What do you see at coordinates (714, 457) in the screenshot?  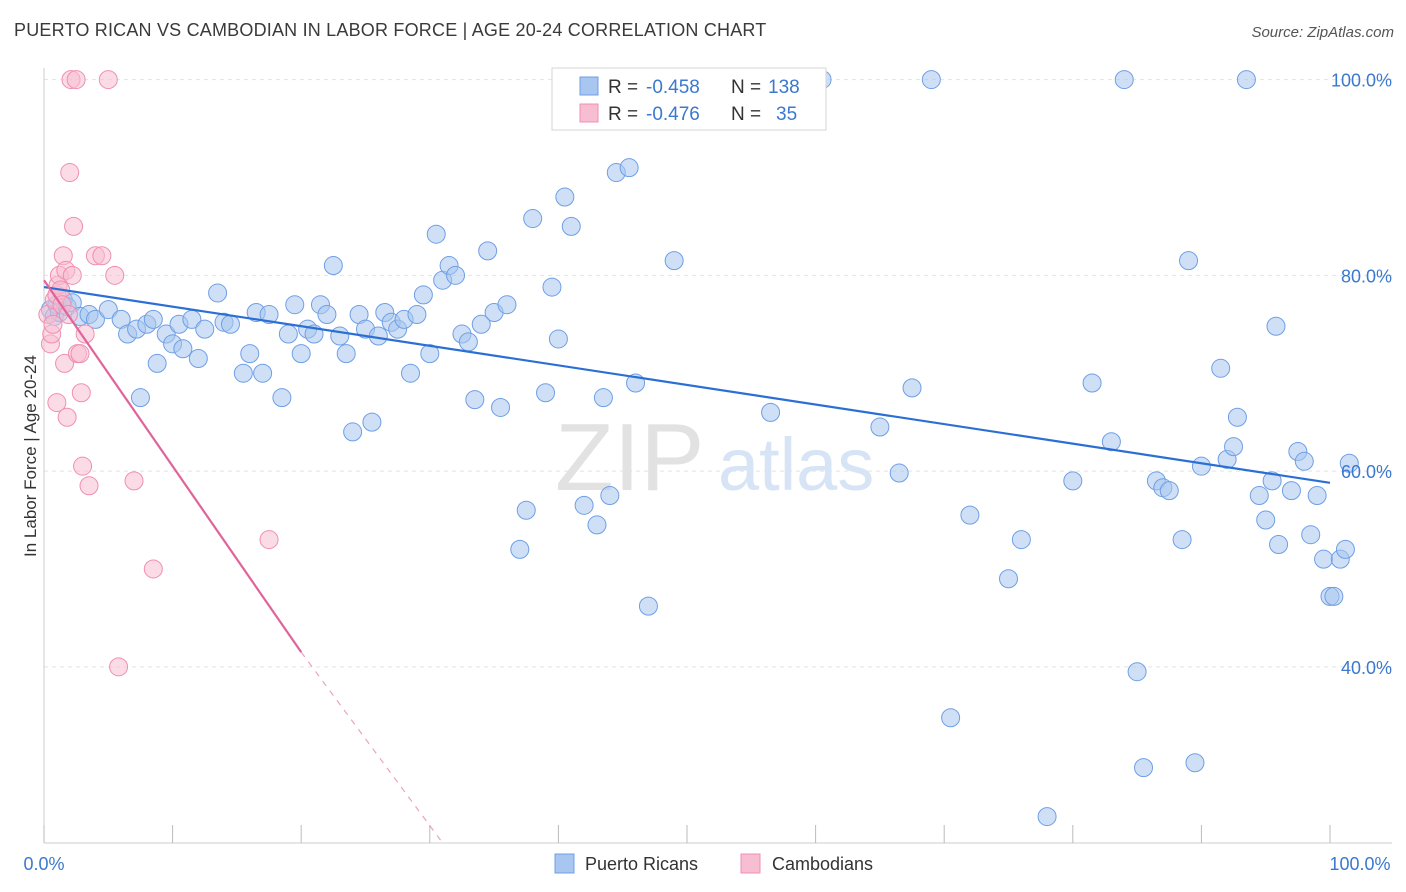 I see `watermark: ZIP atlas` at bounding box center [714, 457].